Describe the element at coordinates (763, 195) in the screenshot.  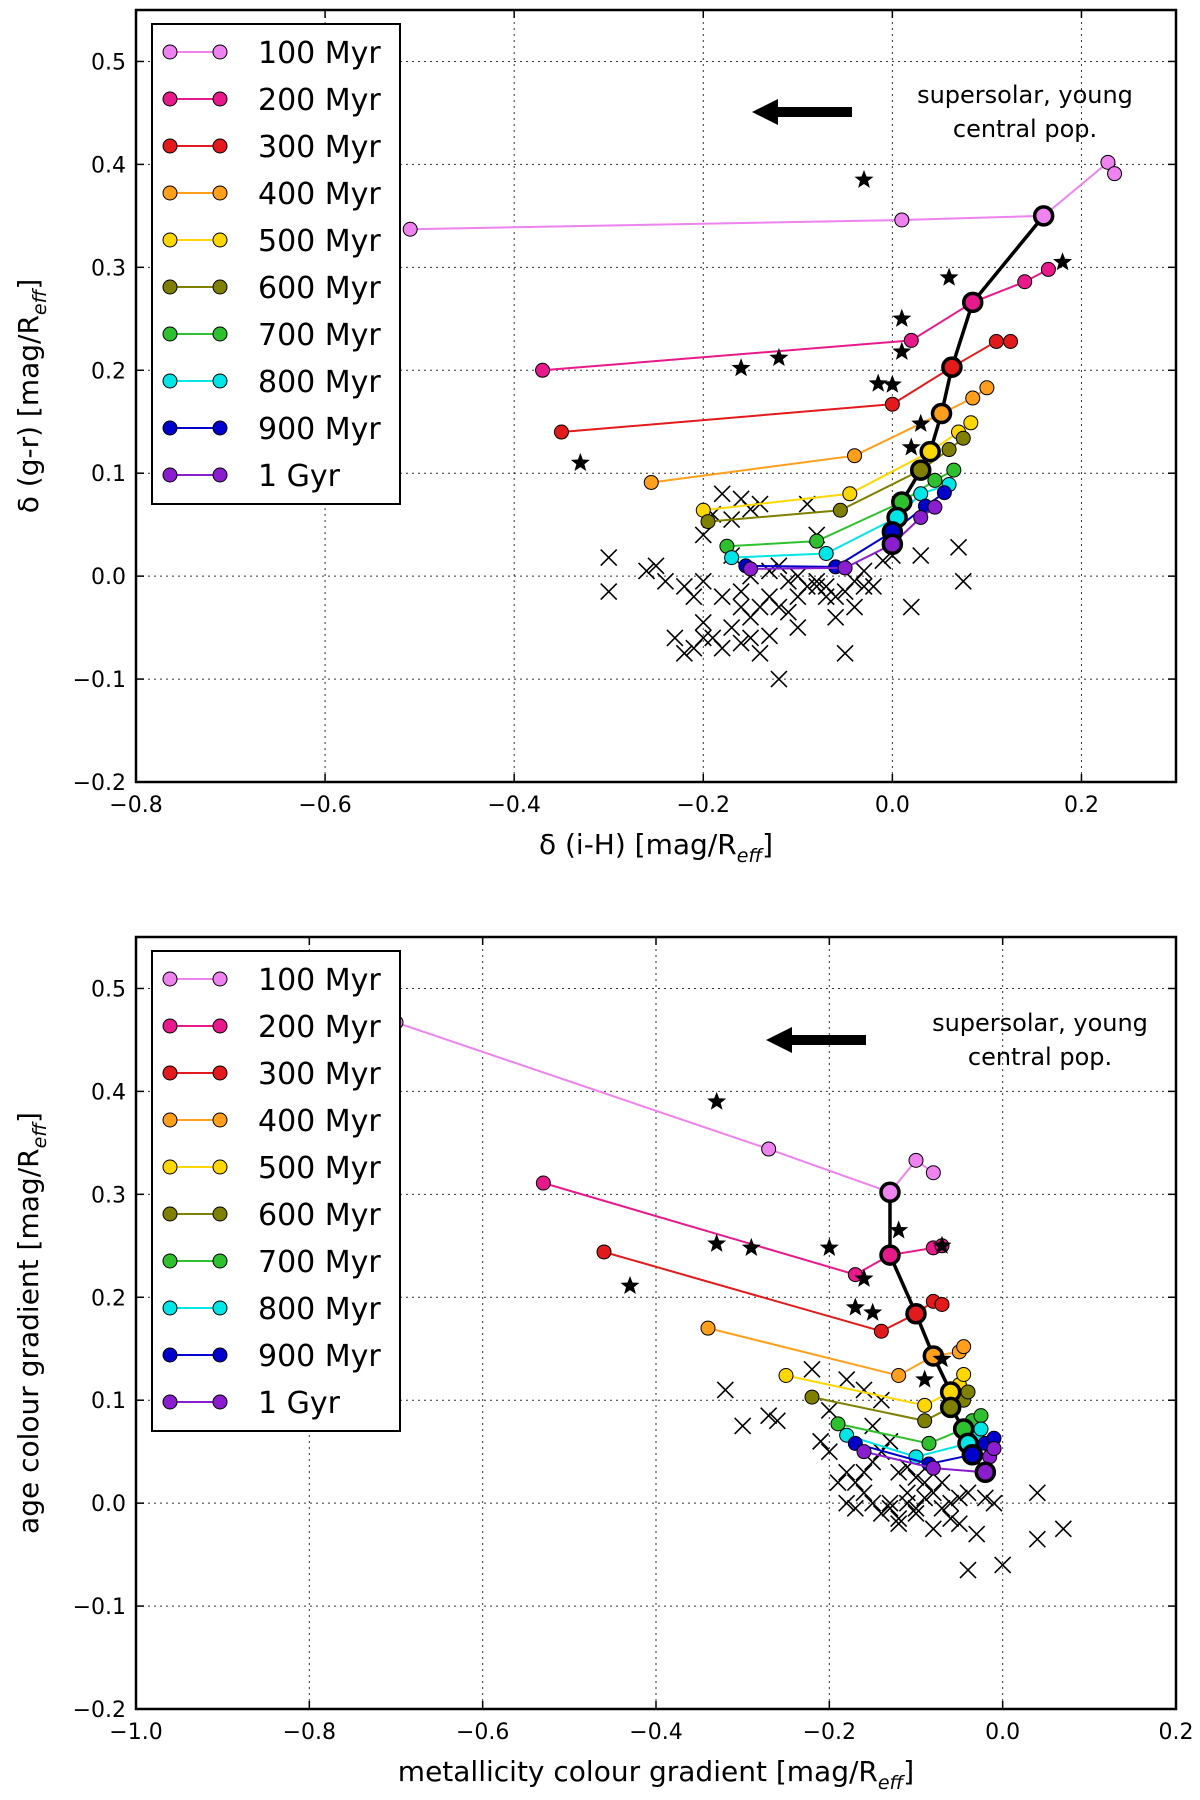
I see `series-line` at that location.